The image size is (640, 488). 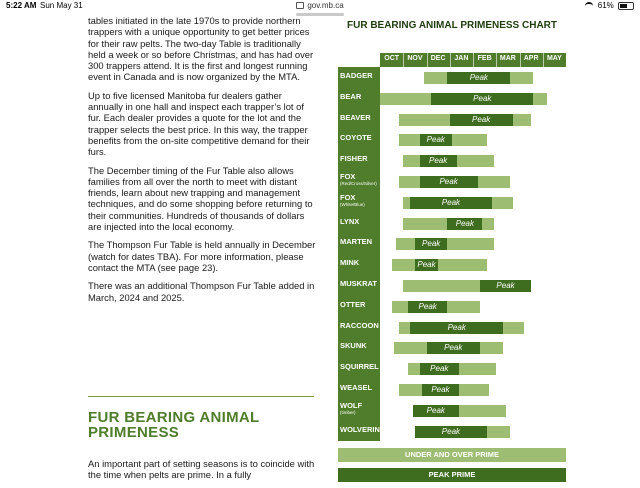 I want to click on species-label: BEAVER, so click(x=360, y=117).